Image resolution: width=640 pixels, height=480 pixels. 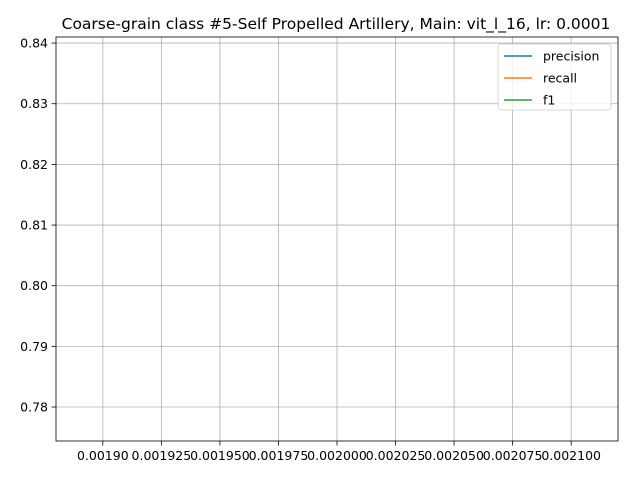 I want to click on y-tick-label: 0.84, so click(x=34, y=43).